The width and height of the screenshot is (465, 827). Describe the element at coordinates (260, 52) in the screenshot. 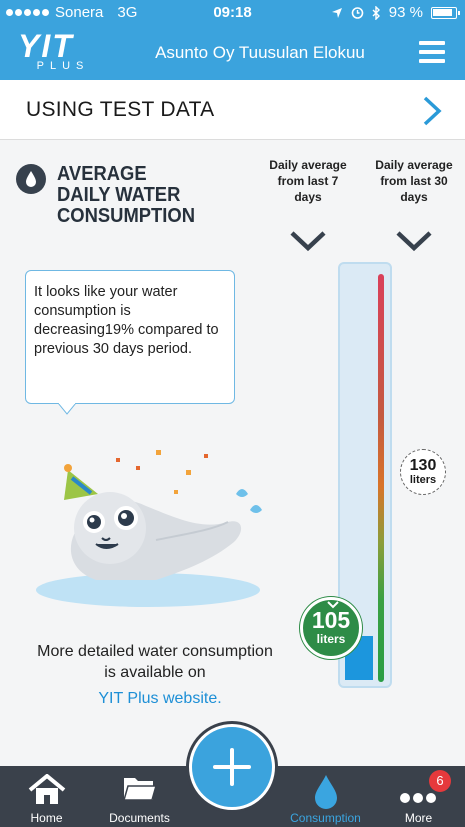

I see `header-title: Asunto Oy Tuusulan Elokuu` at that location.